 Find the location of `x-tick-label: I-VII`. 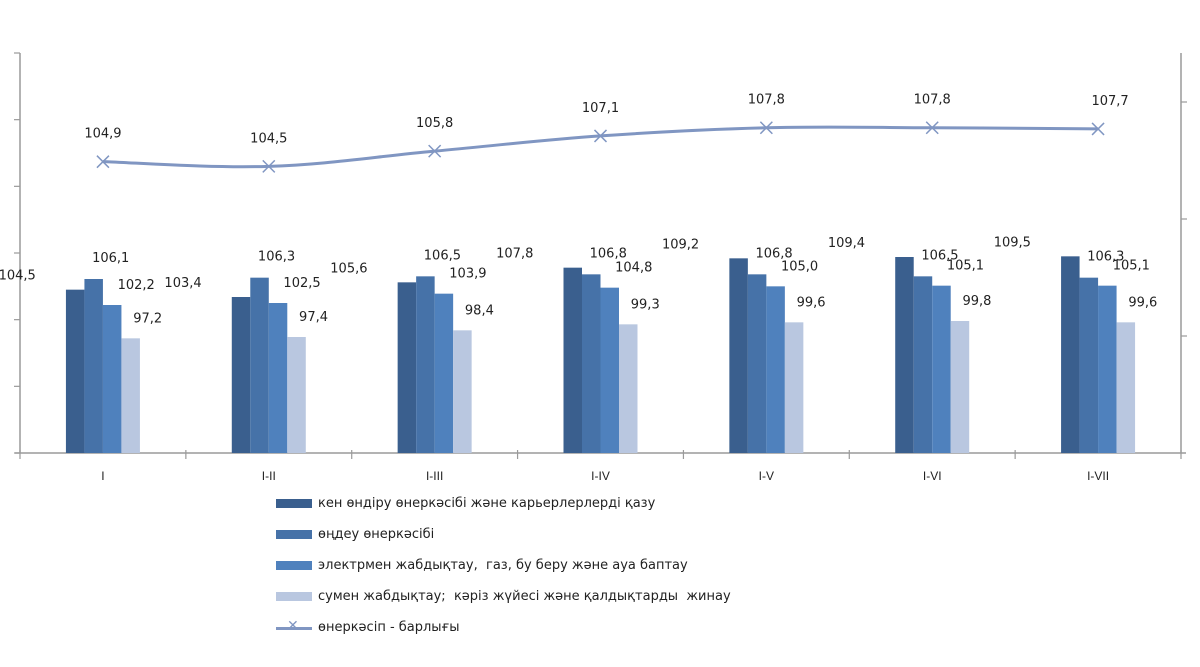

x-tick-label: I-VII is located at coordinates (1098, 474).